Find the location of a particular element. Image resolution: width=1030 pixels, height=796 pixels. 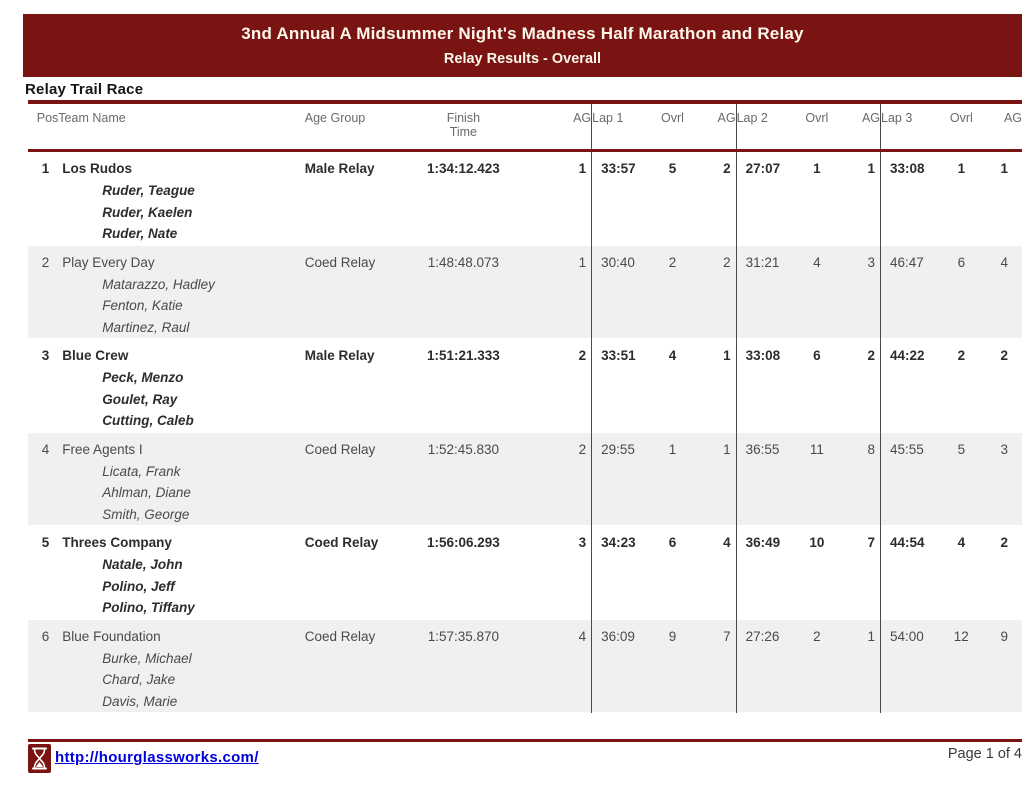

lap1-ovrl-place: 1 is located at coordinates (672, 449).